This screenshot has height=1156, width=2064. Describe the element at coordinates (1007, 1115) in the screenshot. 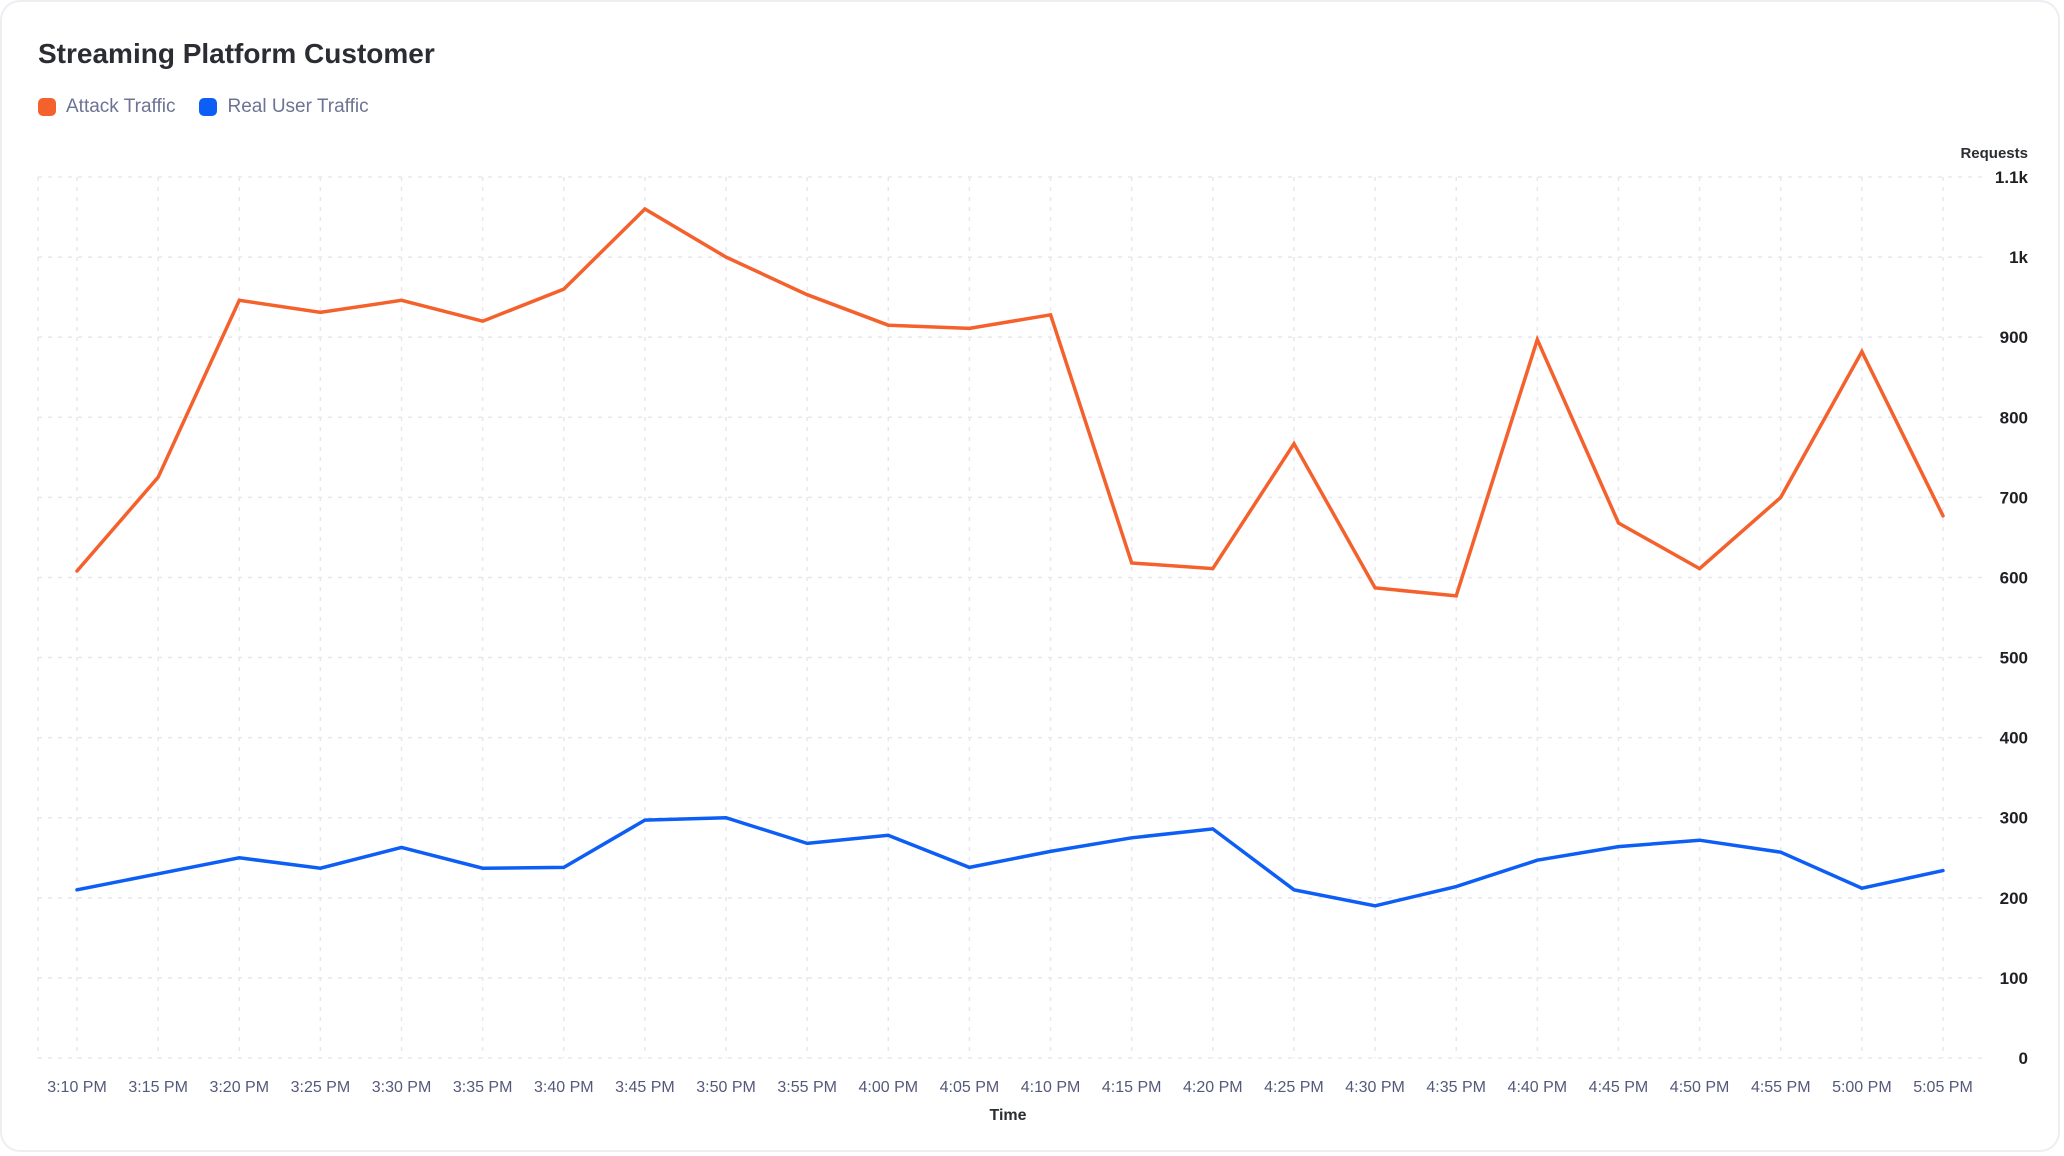

I see `x-axis-title: Time` at that location.